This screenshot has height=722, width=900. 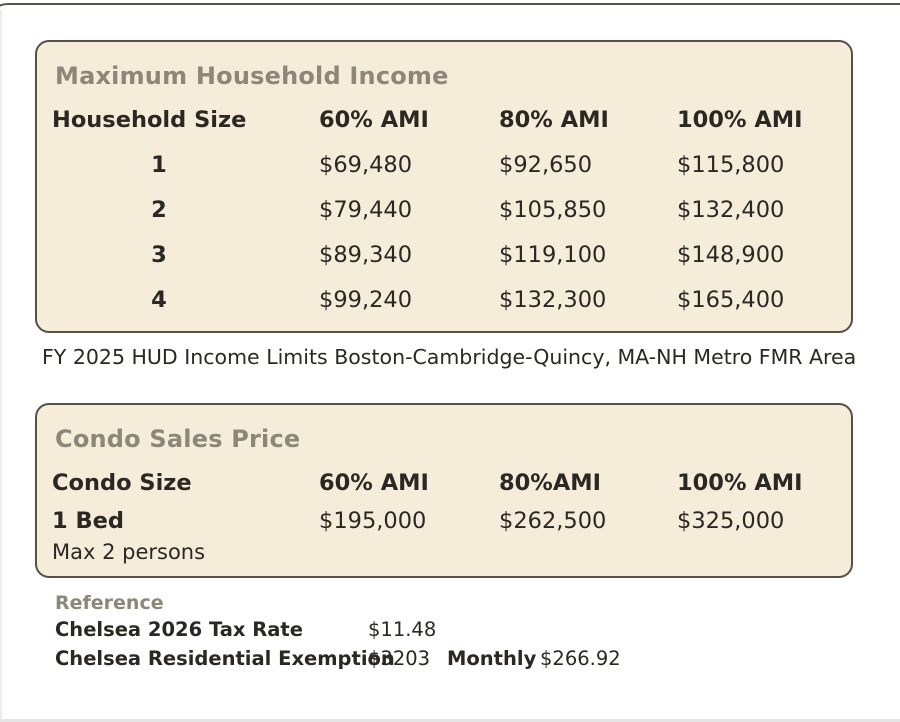 I want to click on tax-rate-label: Chelsea 2026 Tax Rate, so click(x=179, y=629).